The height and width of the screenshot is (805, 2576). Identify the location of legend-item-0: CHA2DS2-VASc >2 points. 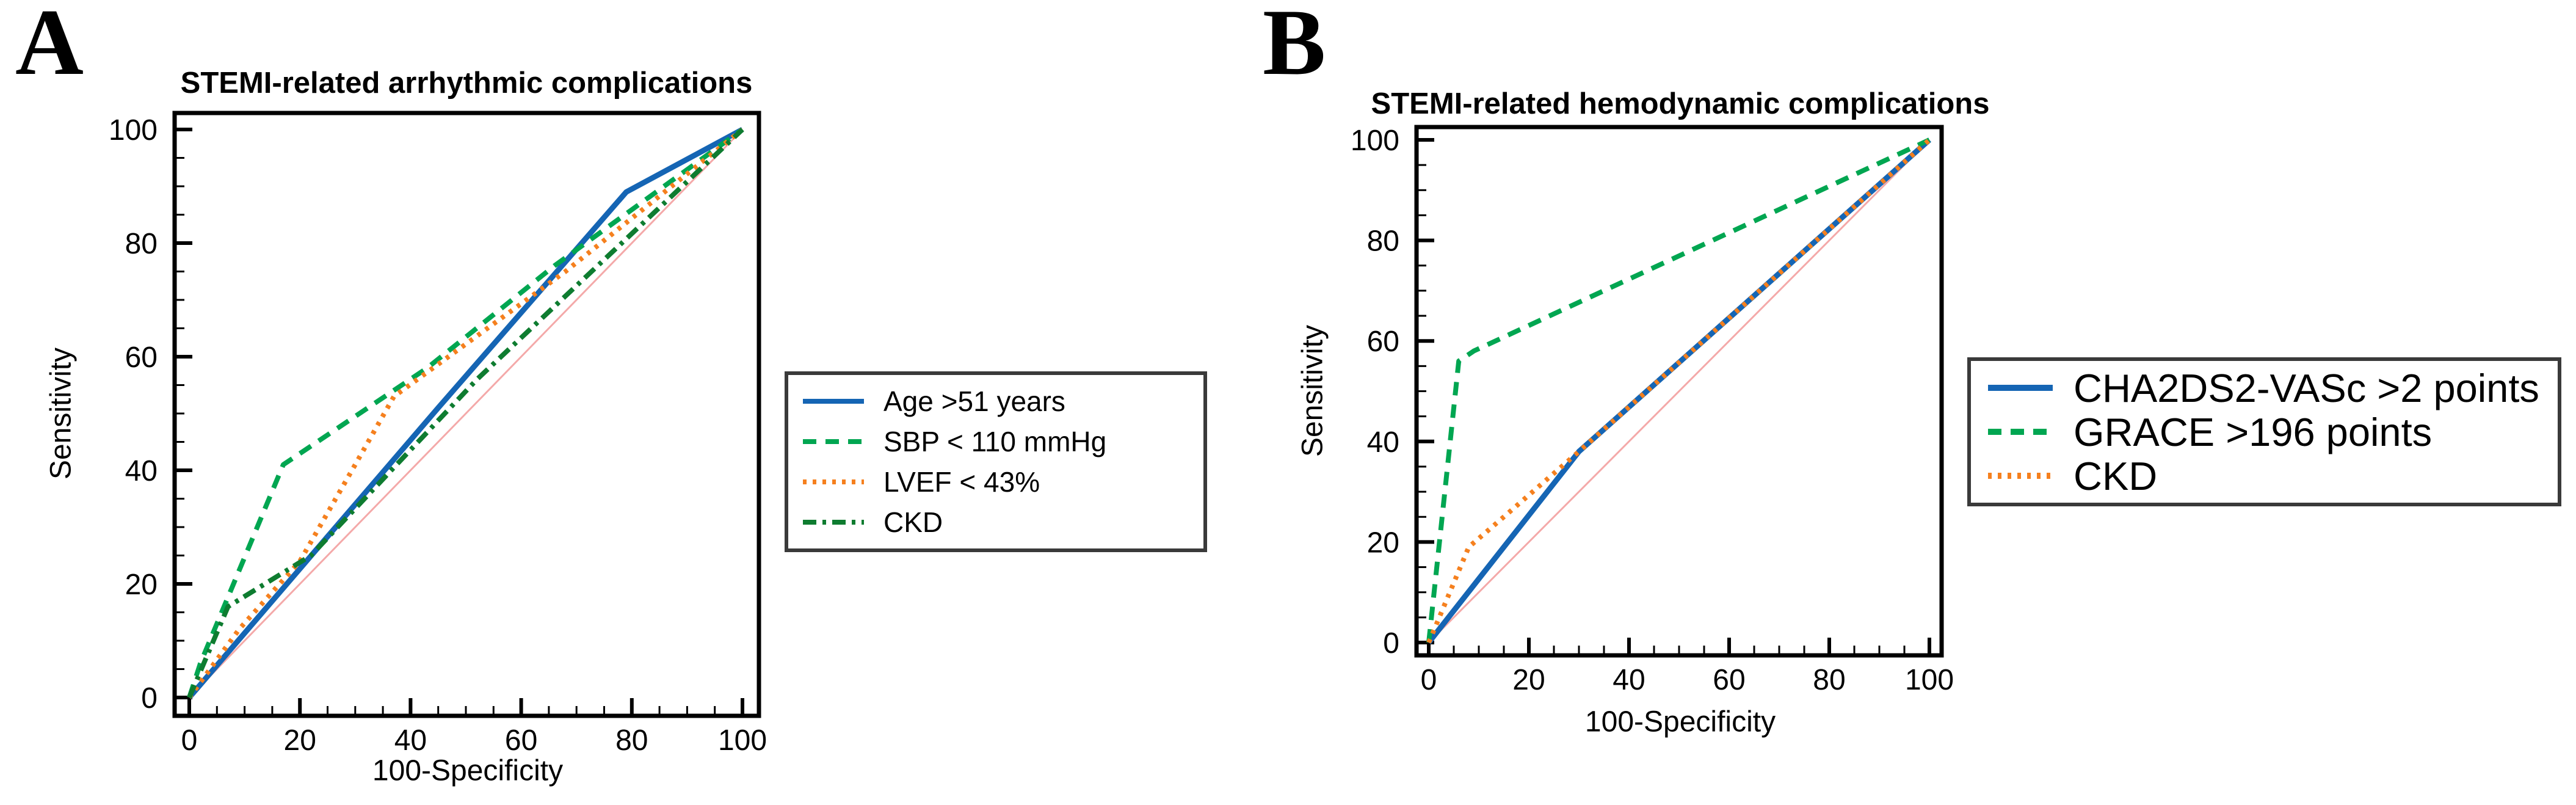
(2264, 388).